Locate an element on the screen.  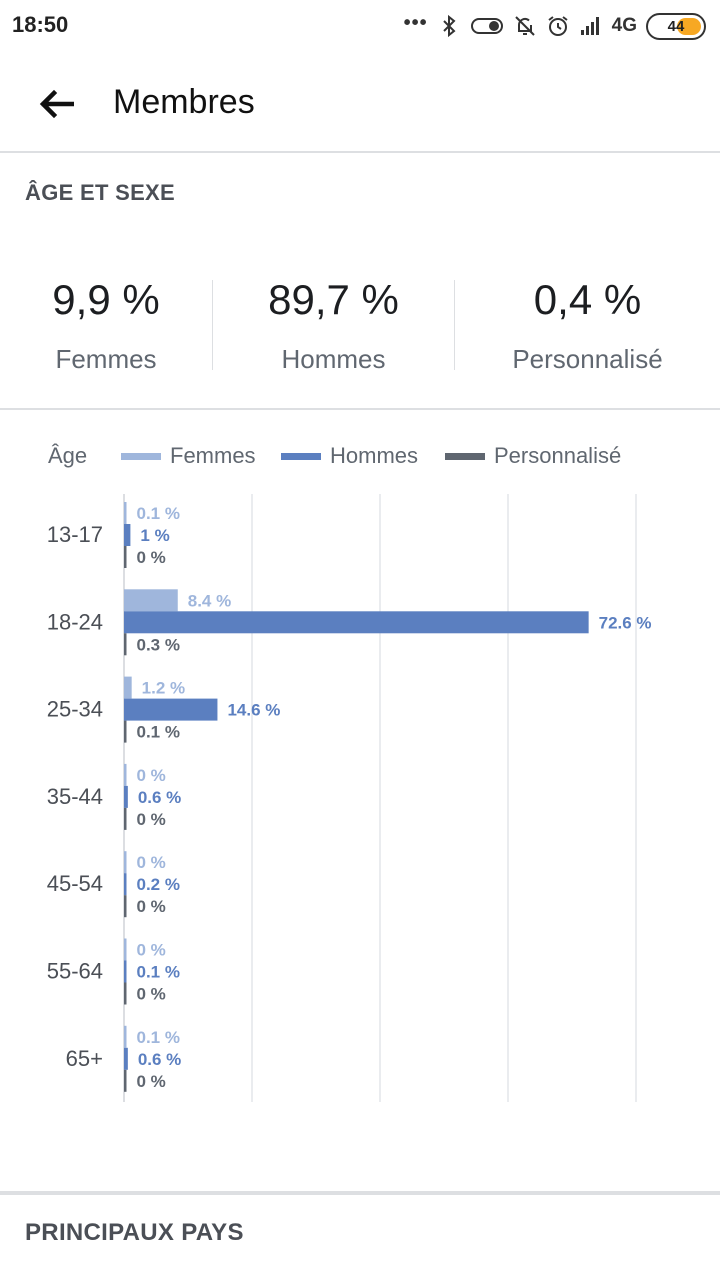
bluetooth-icon is located at coordinates (449, 26).